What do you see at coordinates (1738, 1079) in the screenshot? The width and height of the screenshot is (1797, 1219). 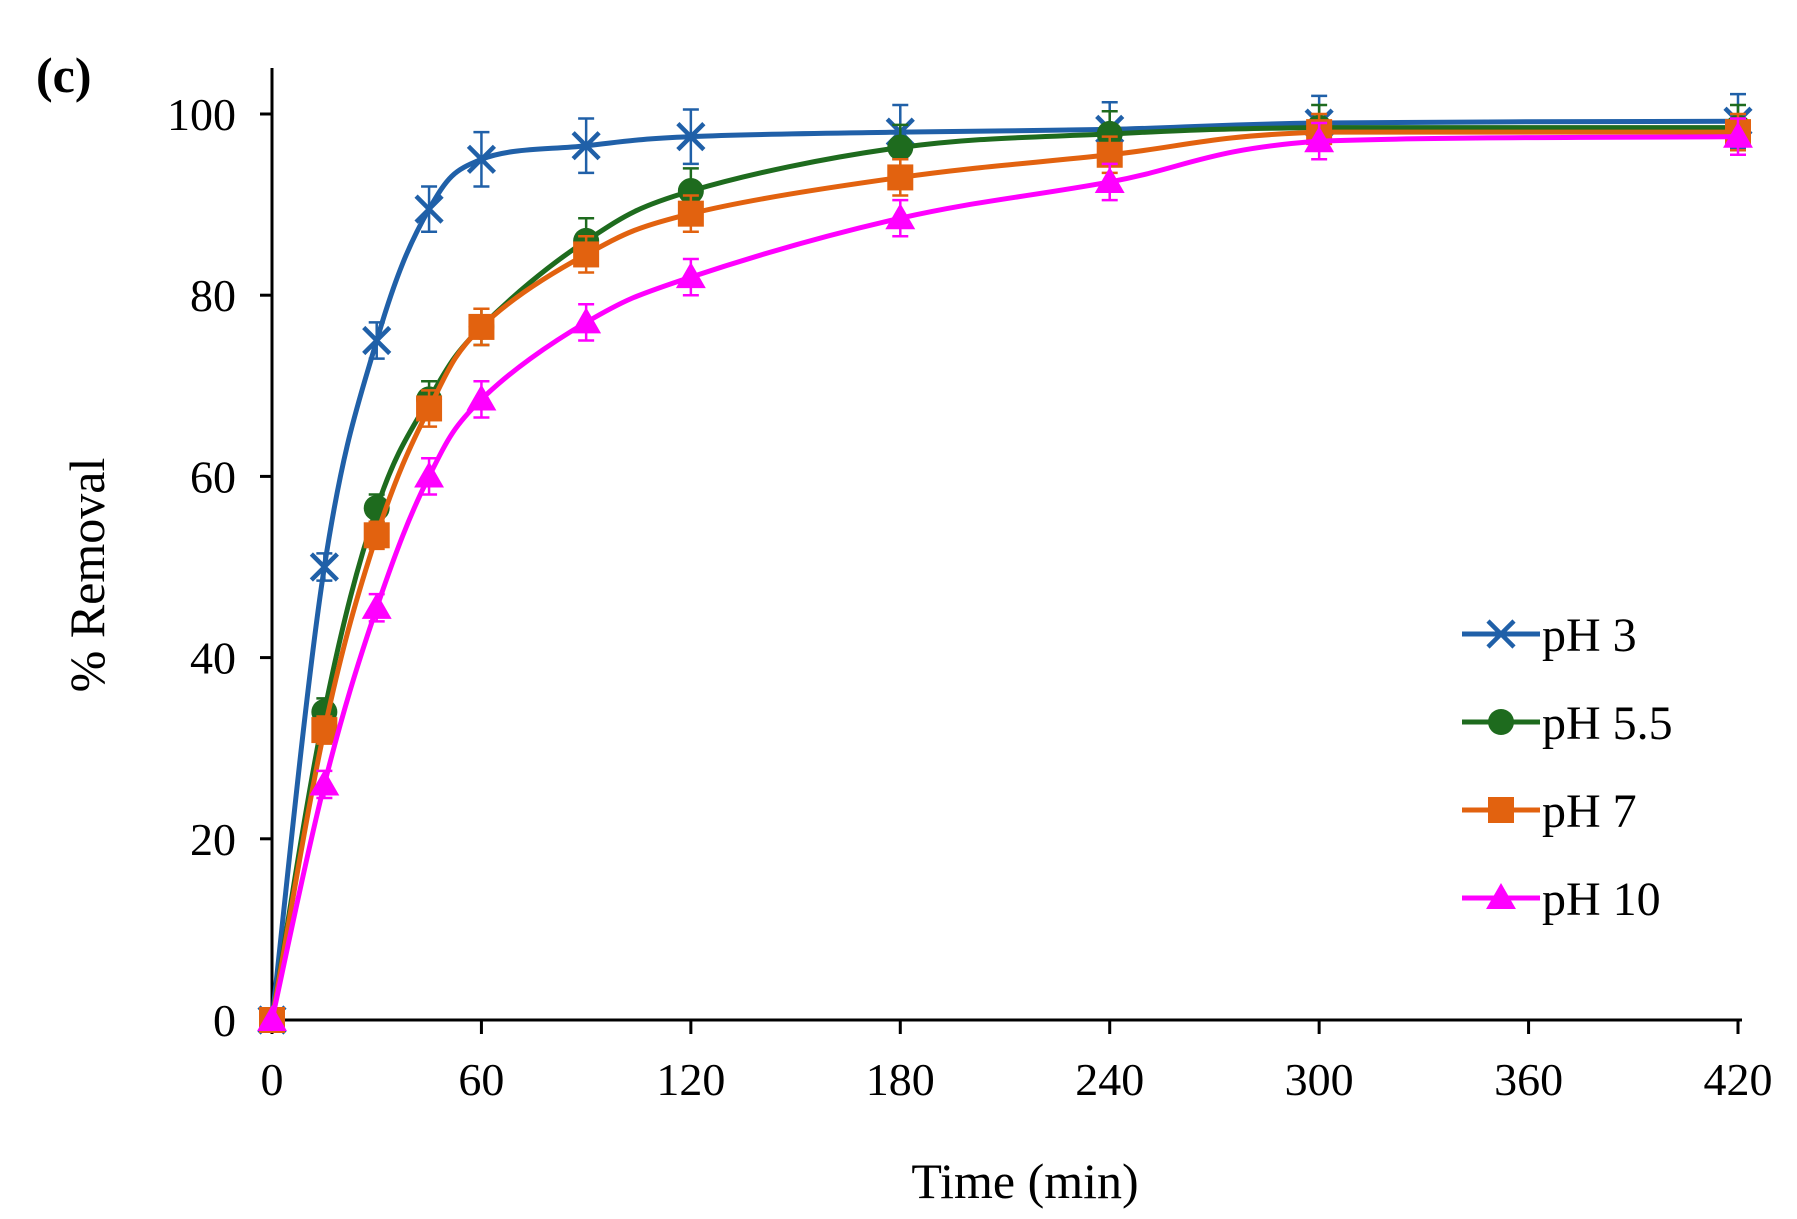 I see `x-tick-label: 420` at bounding box center [1738, 1079].